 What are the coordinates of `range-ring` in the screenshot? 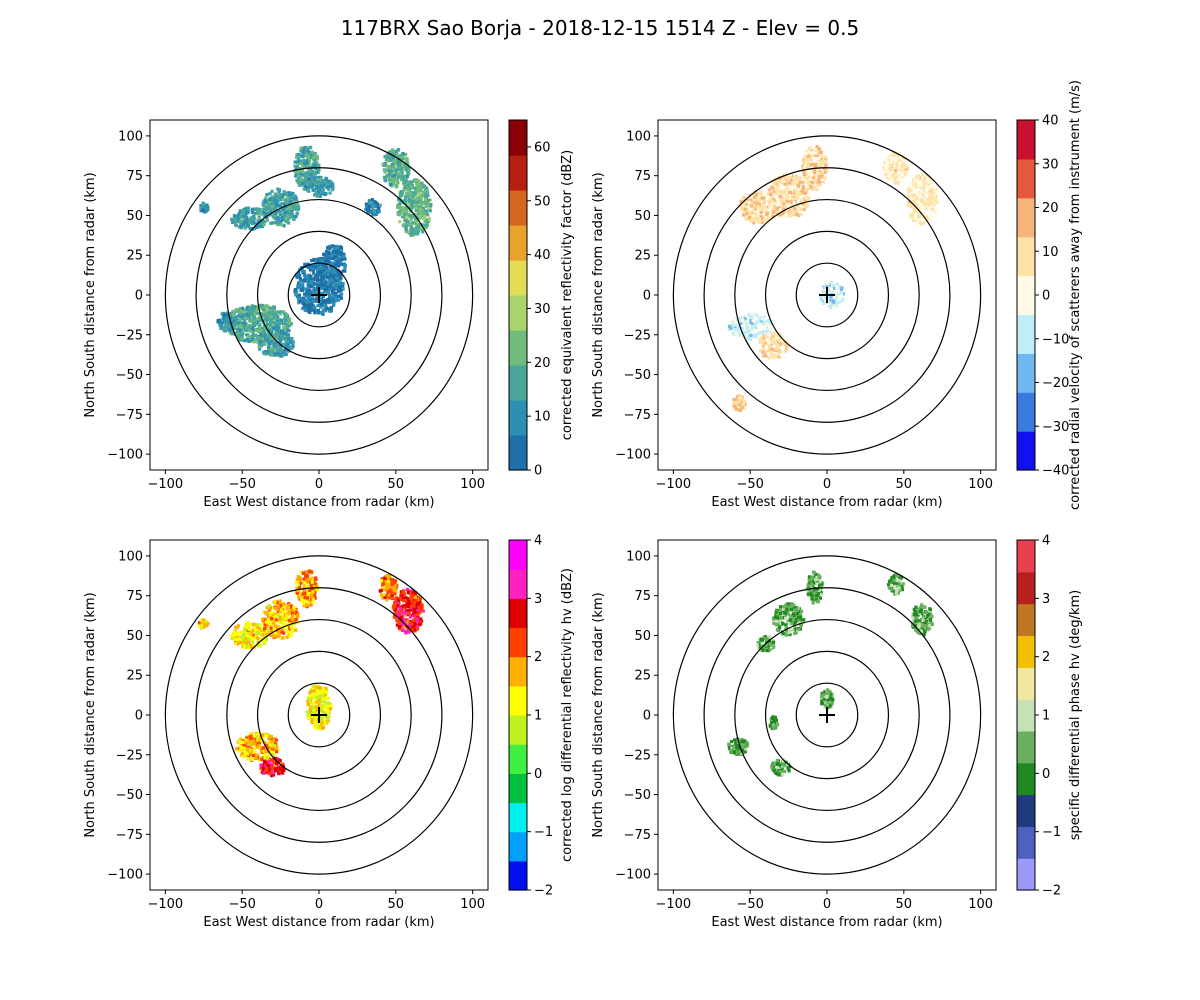 It's located at (827, 295).